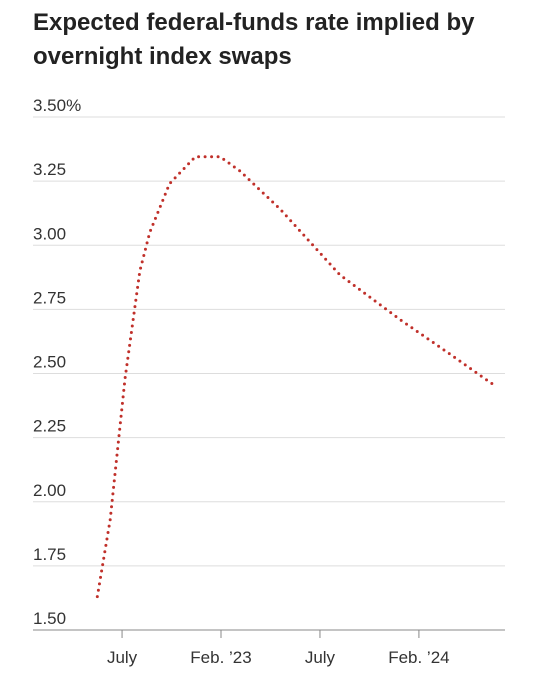 This screenshot has height=680, width=547. Describe the element at coordinates (49, 426) in the screenshot. I see `y-tick-label: 2.25` at that location.